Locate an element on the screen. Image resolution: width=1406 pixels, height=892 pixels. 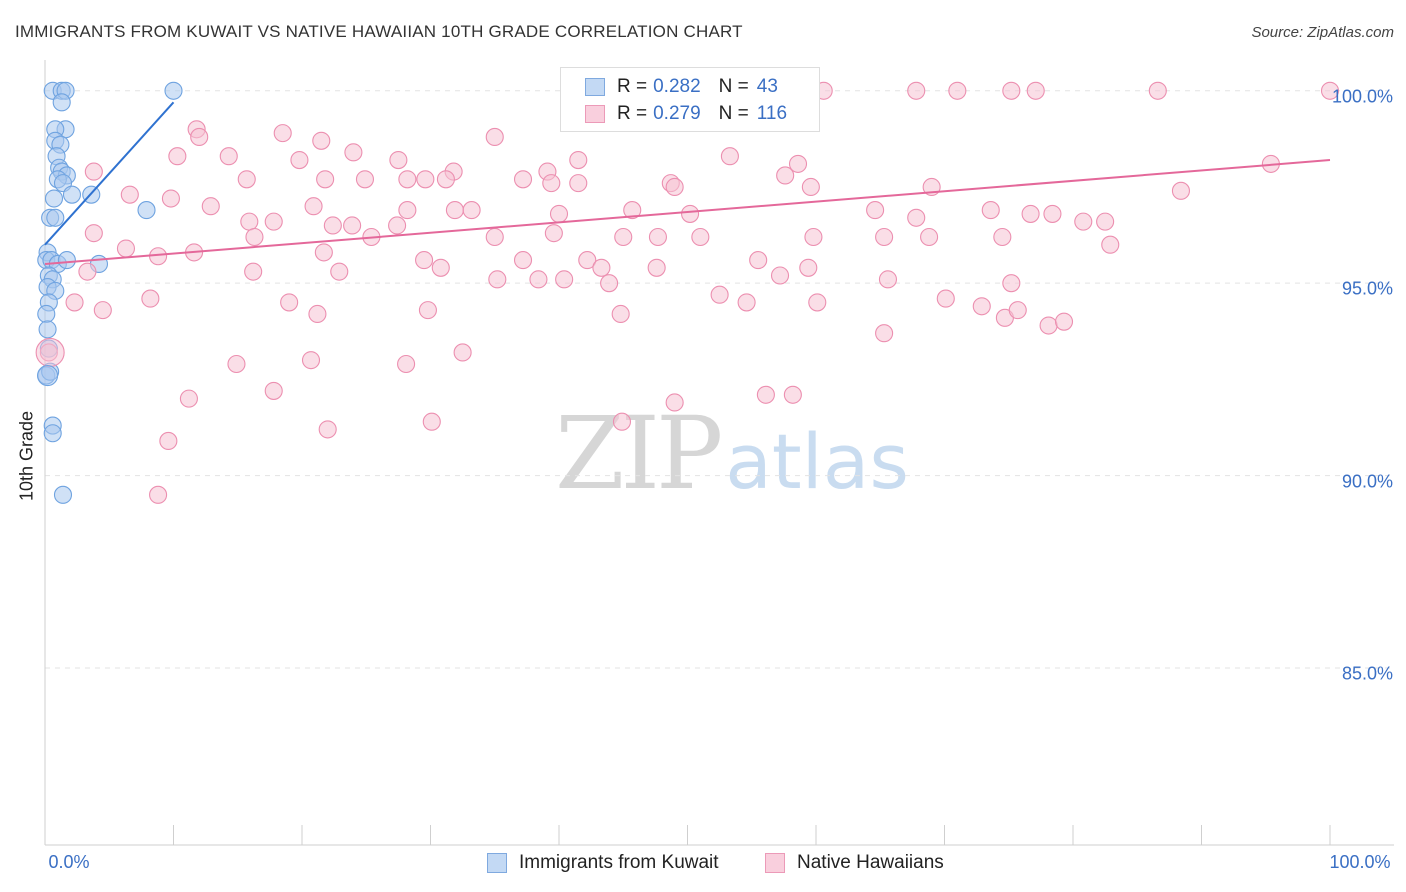
legend-item-kuwait: Immigrants from Kuwait is located at coordinates (603, 863).